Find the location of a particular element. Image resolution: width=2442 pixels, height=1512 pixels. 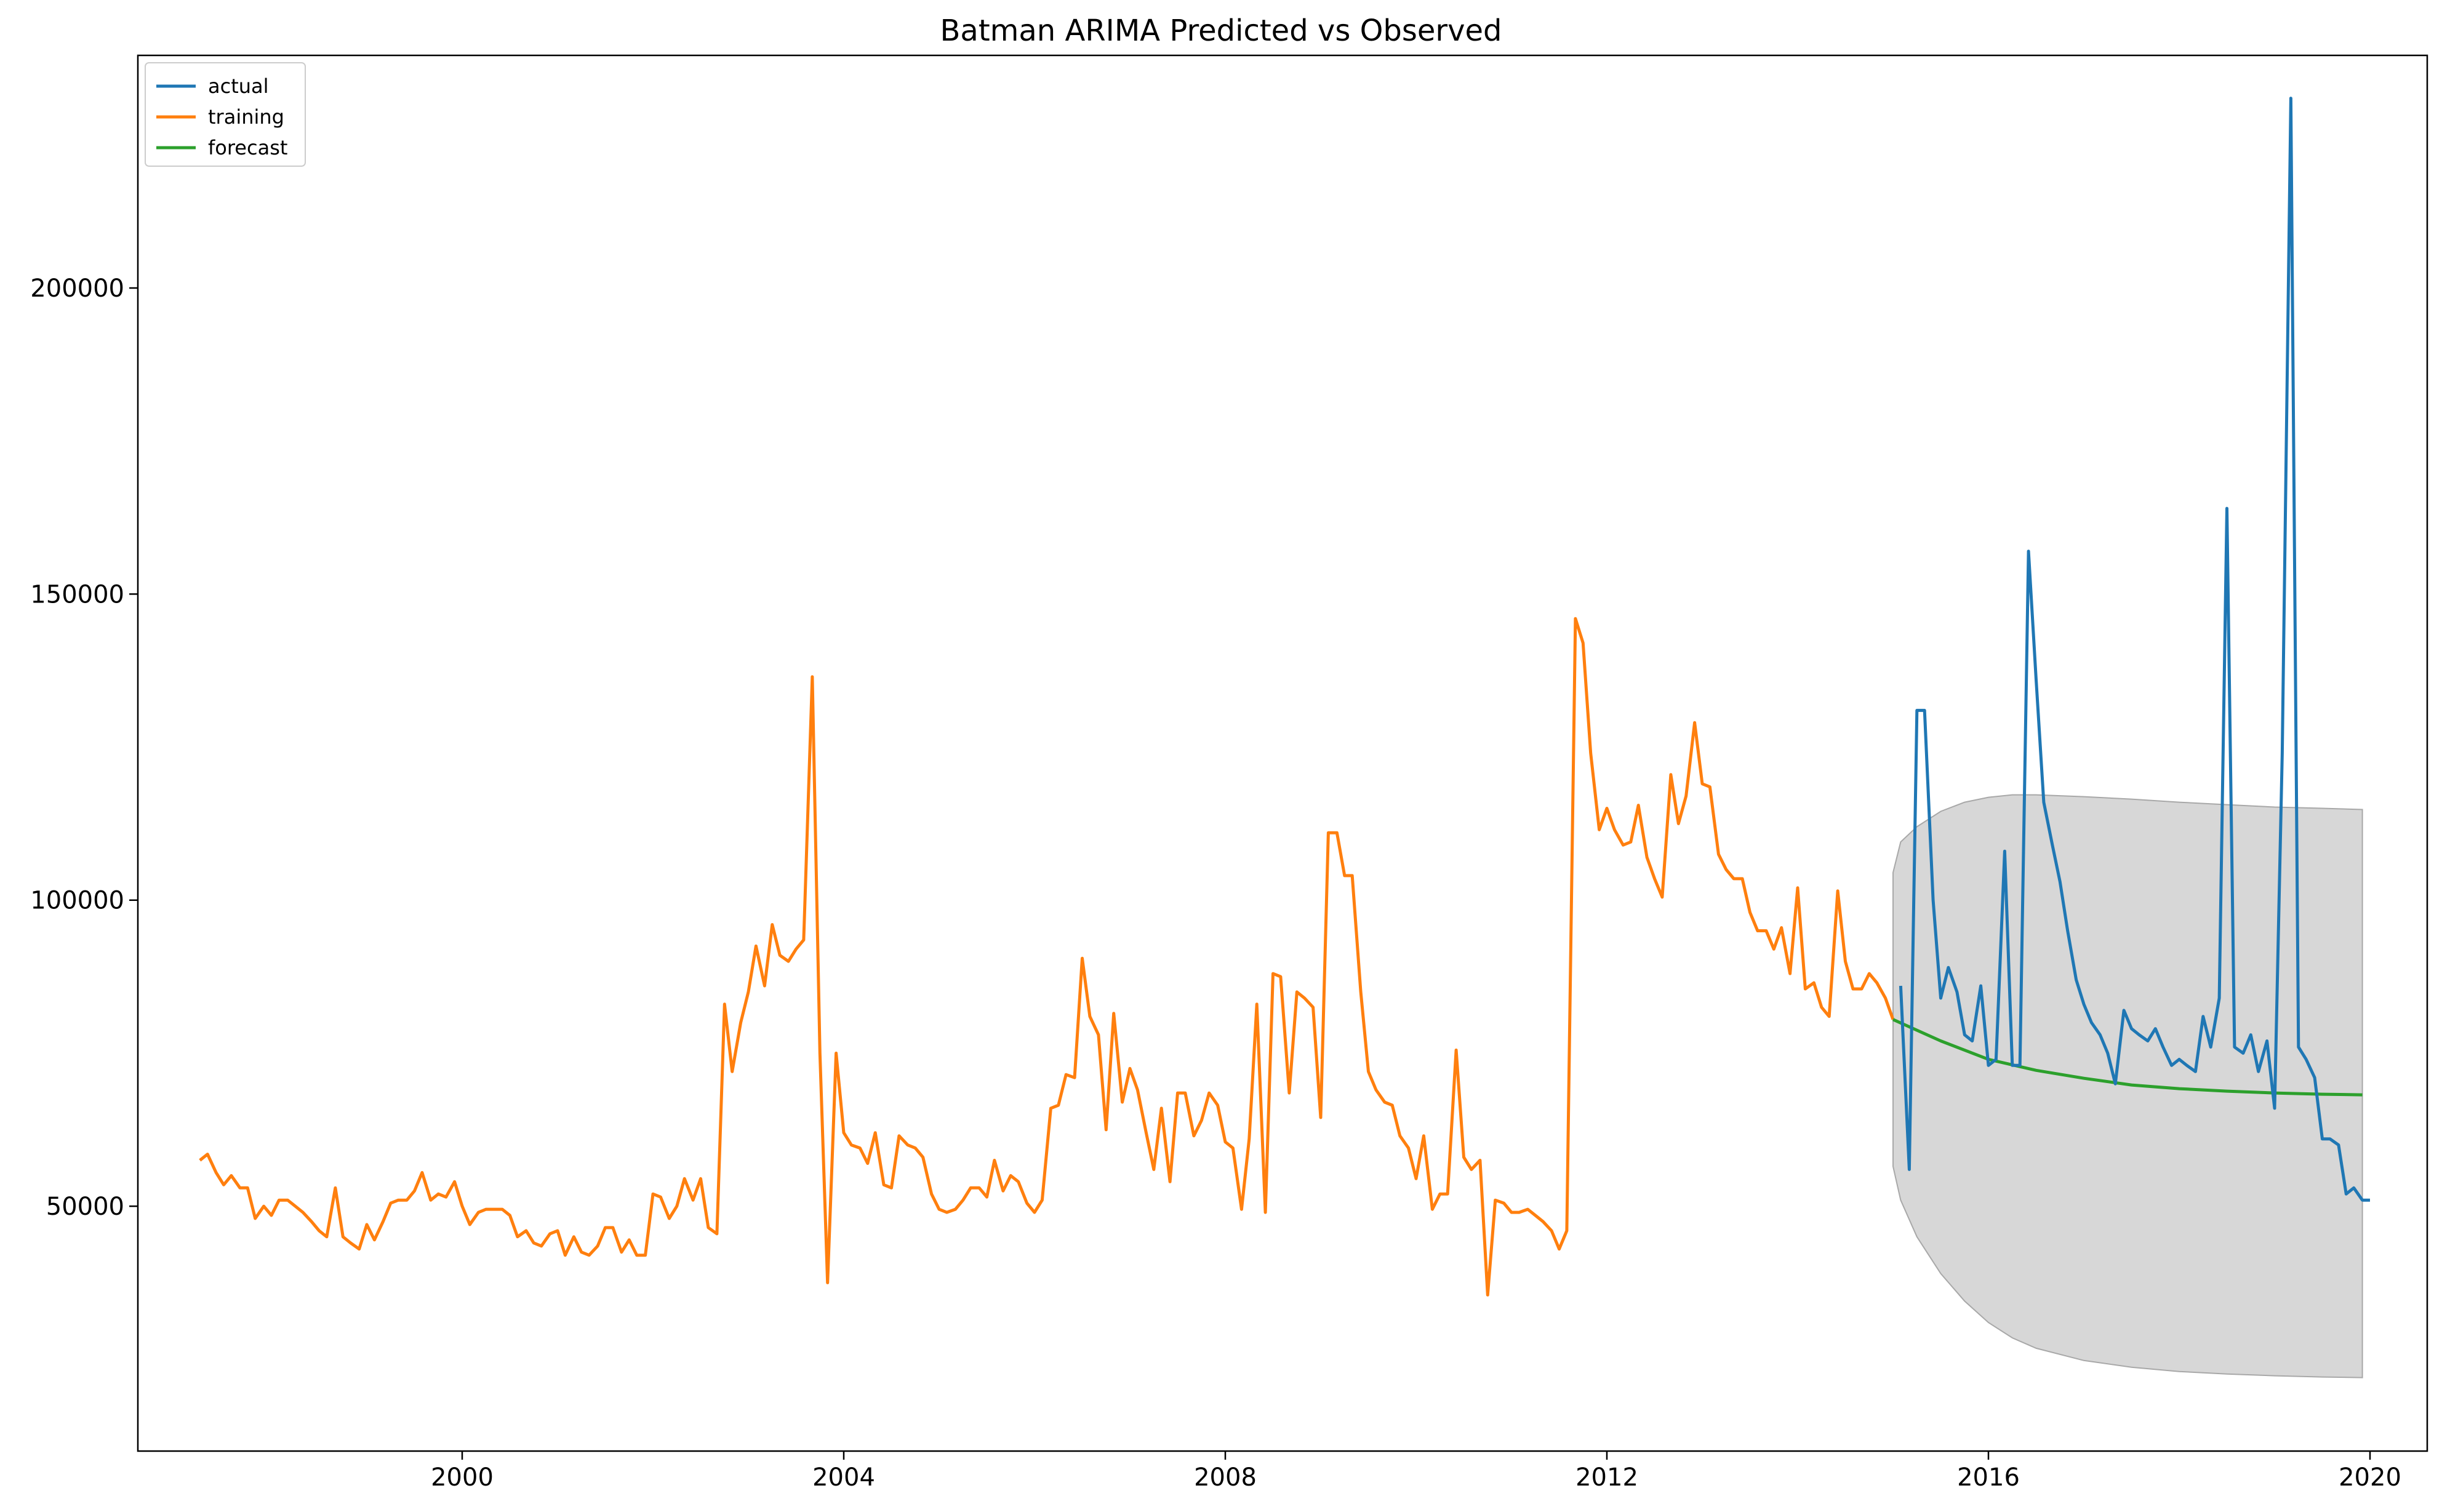

series-line-forecast is located at coordinates (2127, 1057).